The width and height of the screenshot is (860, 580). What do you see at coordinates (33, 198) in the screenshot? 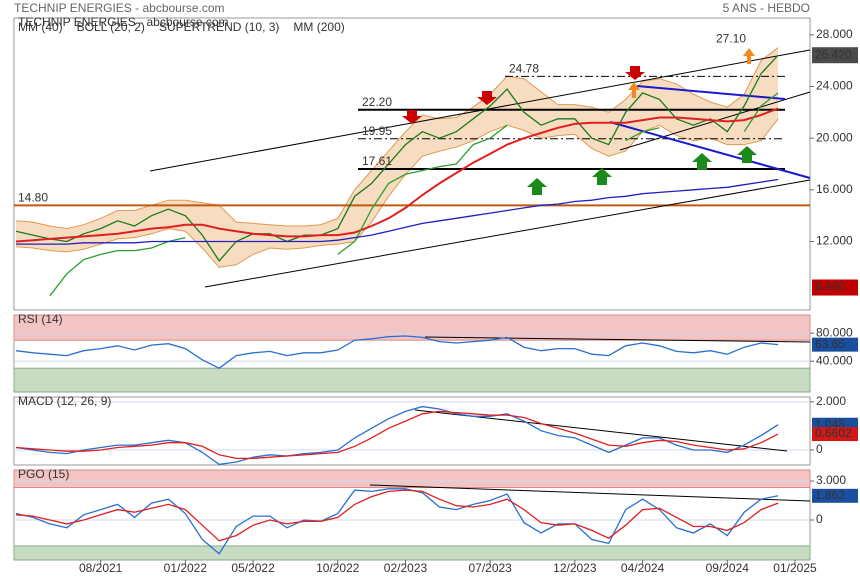
I see `level-label: 14.80` at bounding box center [33, 198].